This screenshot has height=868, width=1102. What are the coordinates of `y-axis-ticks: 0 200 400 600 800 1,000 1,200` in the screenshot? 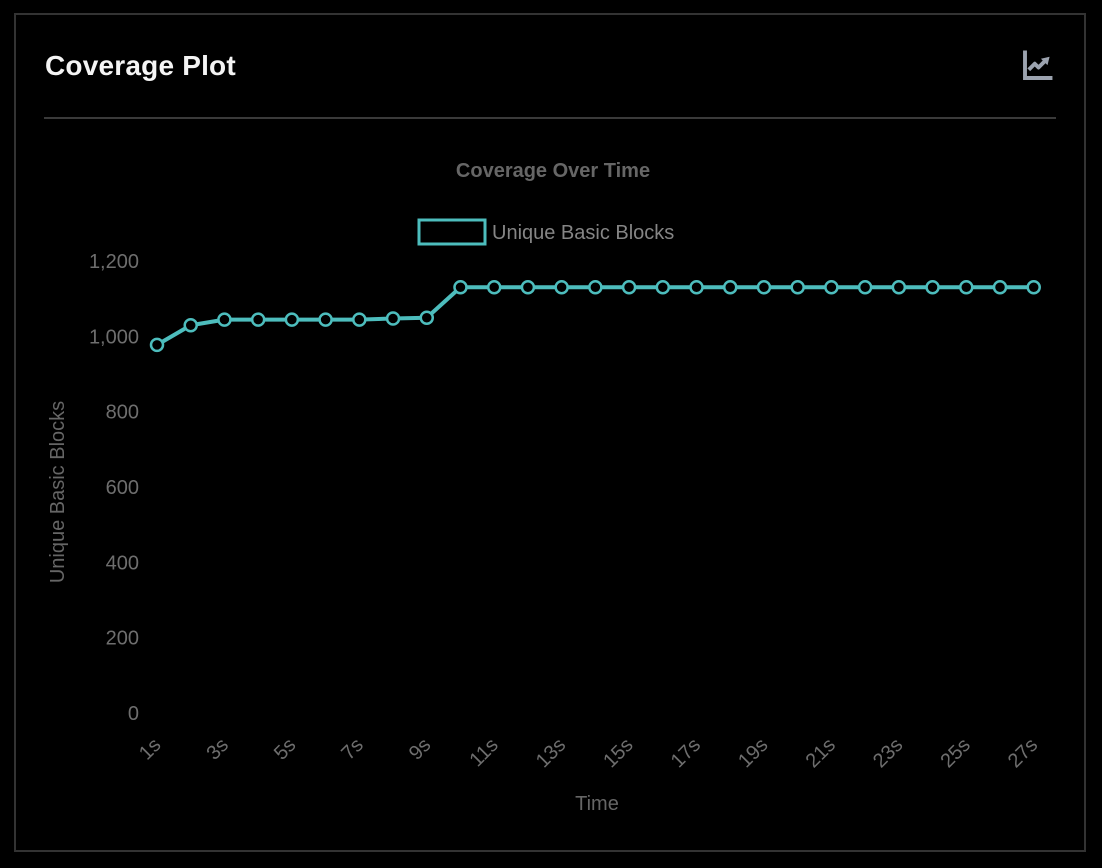 It's located at (114, 488).